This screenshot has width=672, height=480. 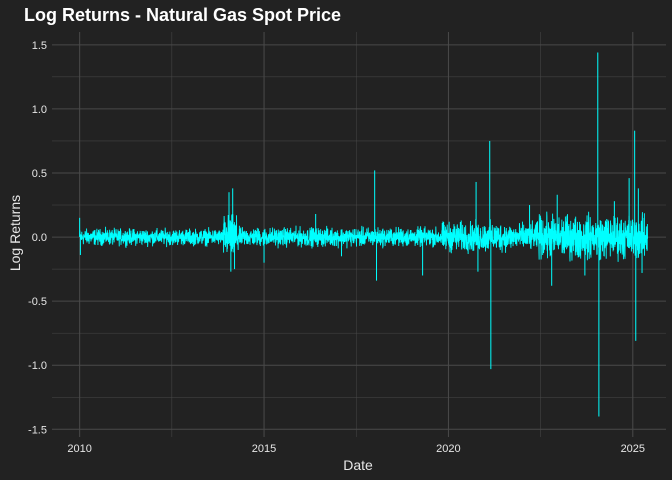 What do you see at coordinates (39, 110) in the screenshot?
I see `y-tick-label: 1.0` at bounding box center [39, 110].